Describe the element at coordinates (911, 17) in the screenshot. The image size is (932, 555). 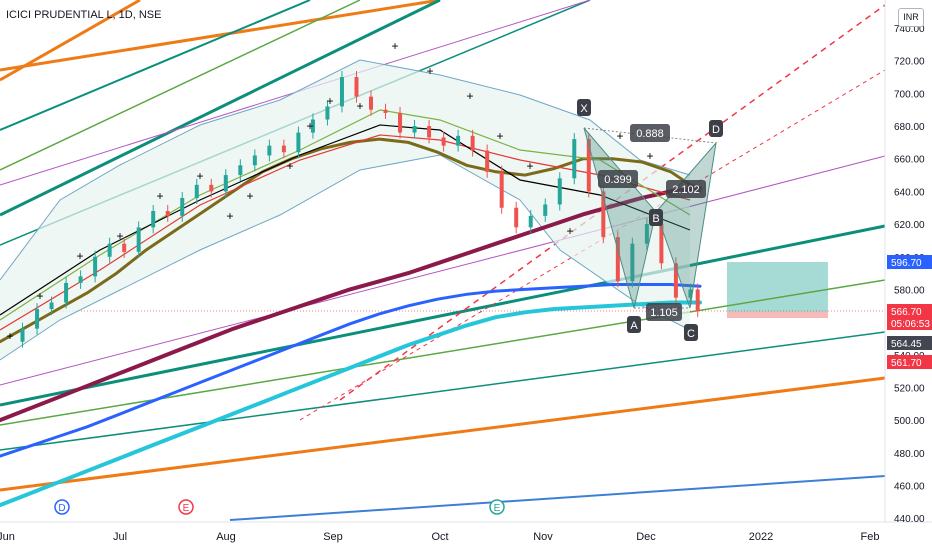
I see `currency-button: INR` at that location.